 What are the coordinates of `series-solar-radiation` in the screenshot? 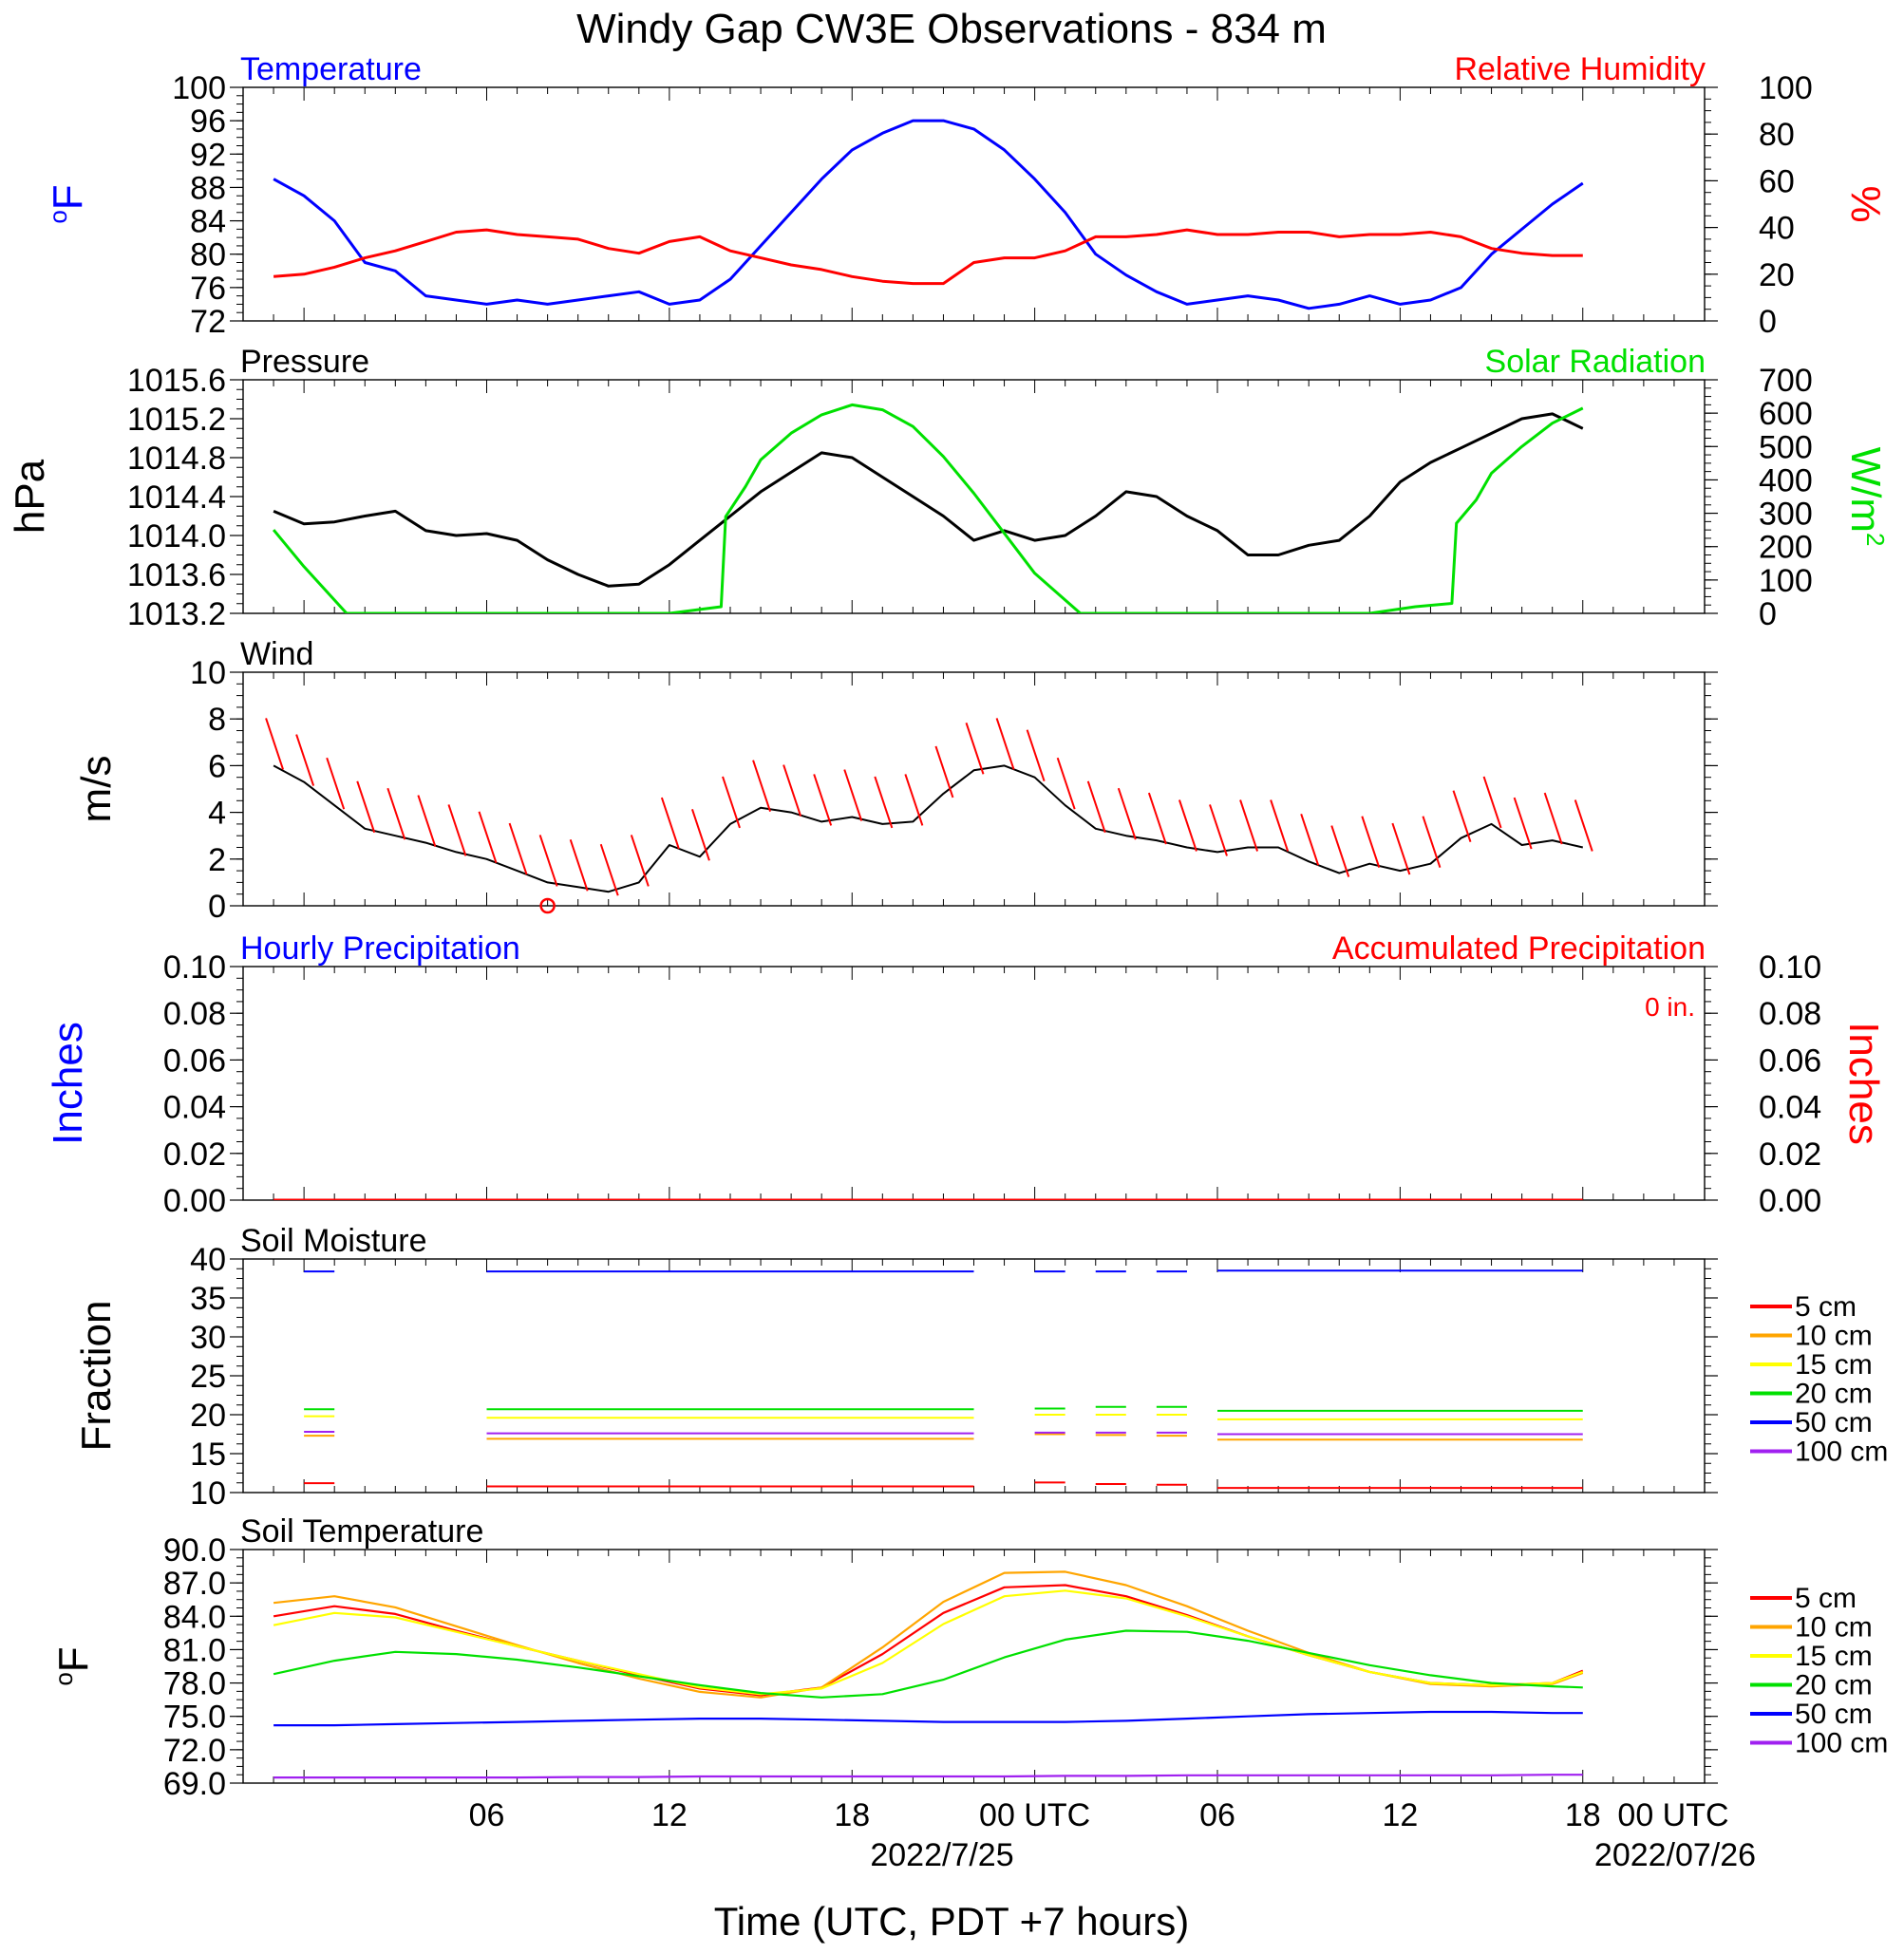 It's located at (928, 508).